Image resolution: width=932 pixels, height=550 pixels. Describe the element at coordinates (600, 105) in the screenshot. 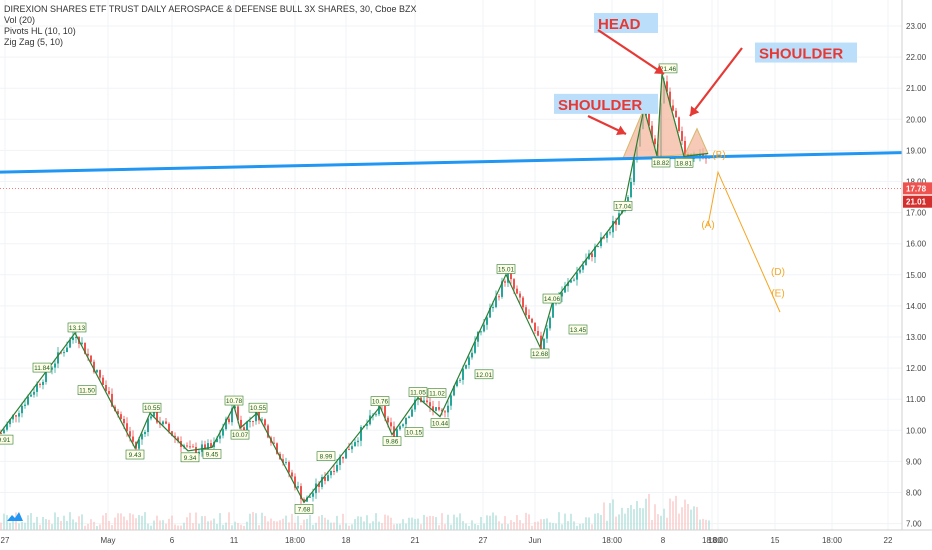

I see `annotation-label: SHOULDER` at that location.